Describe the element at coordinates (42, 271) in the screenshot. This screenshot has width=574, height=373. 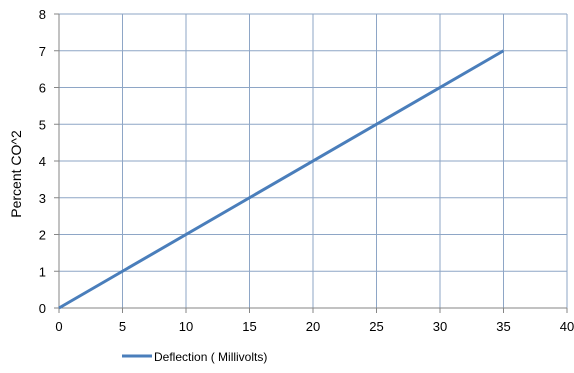
I see `y-tick-label: 1` at that location.